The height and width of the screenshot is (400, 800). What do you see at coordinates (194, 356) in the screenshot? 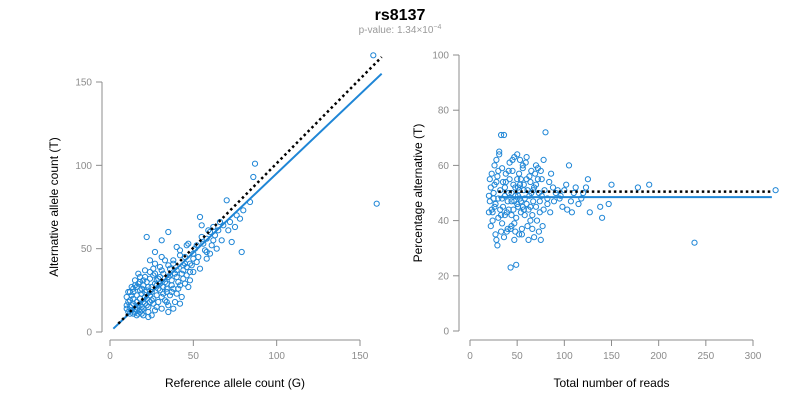
I see `left-x-tick-label: 50` at bounding box center [194, 356].